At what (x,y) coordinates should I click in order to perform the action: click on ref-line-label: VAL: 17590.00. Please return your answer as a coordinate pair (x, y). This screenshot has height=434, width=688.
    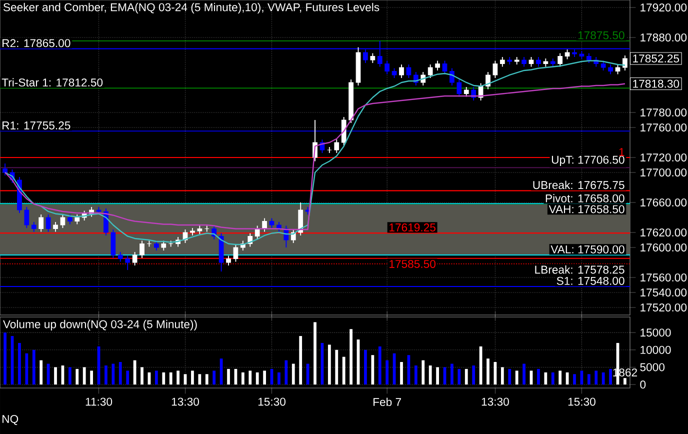
    Looking at the image, I should click on (587, 249).